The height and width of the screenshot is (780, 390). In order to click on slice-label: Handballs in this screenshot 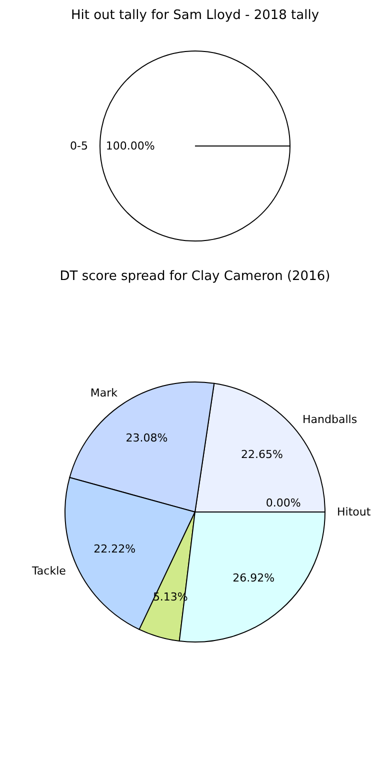, I will do `click(330, 419)`.